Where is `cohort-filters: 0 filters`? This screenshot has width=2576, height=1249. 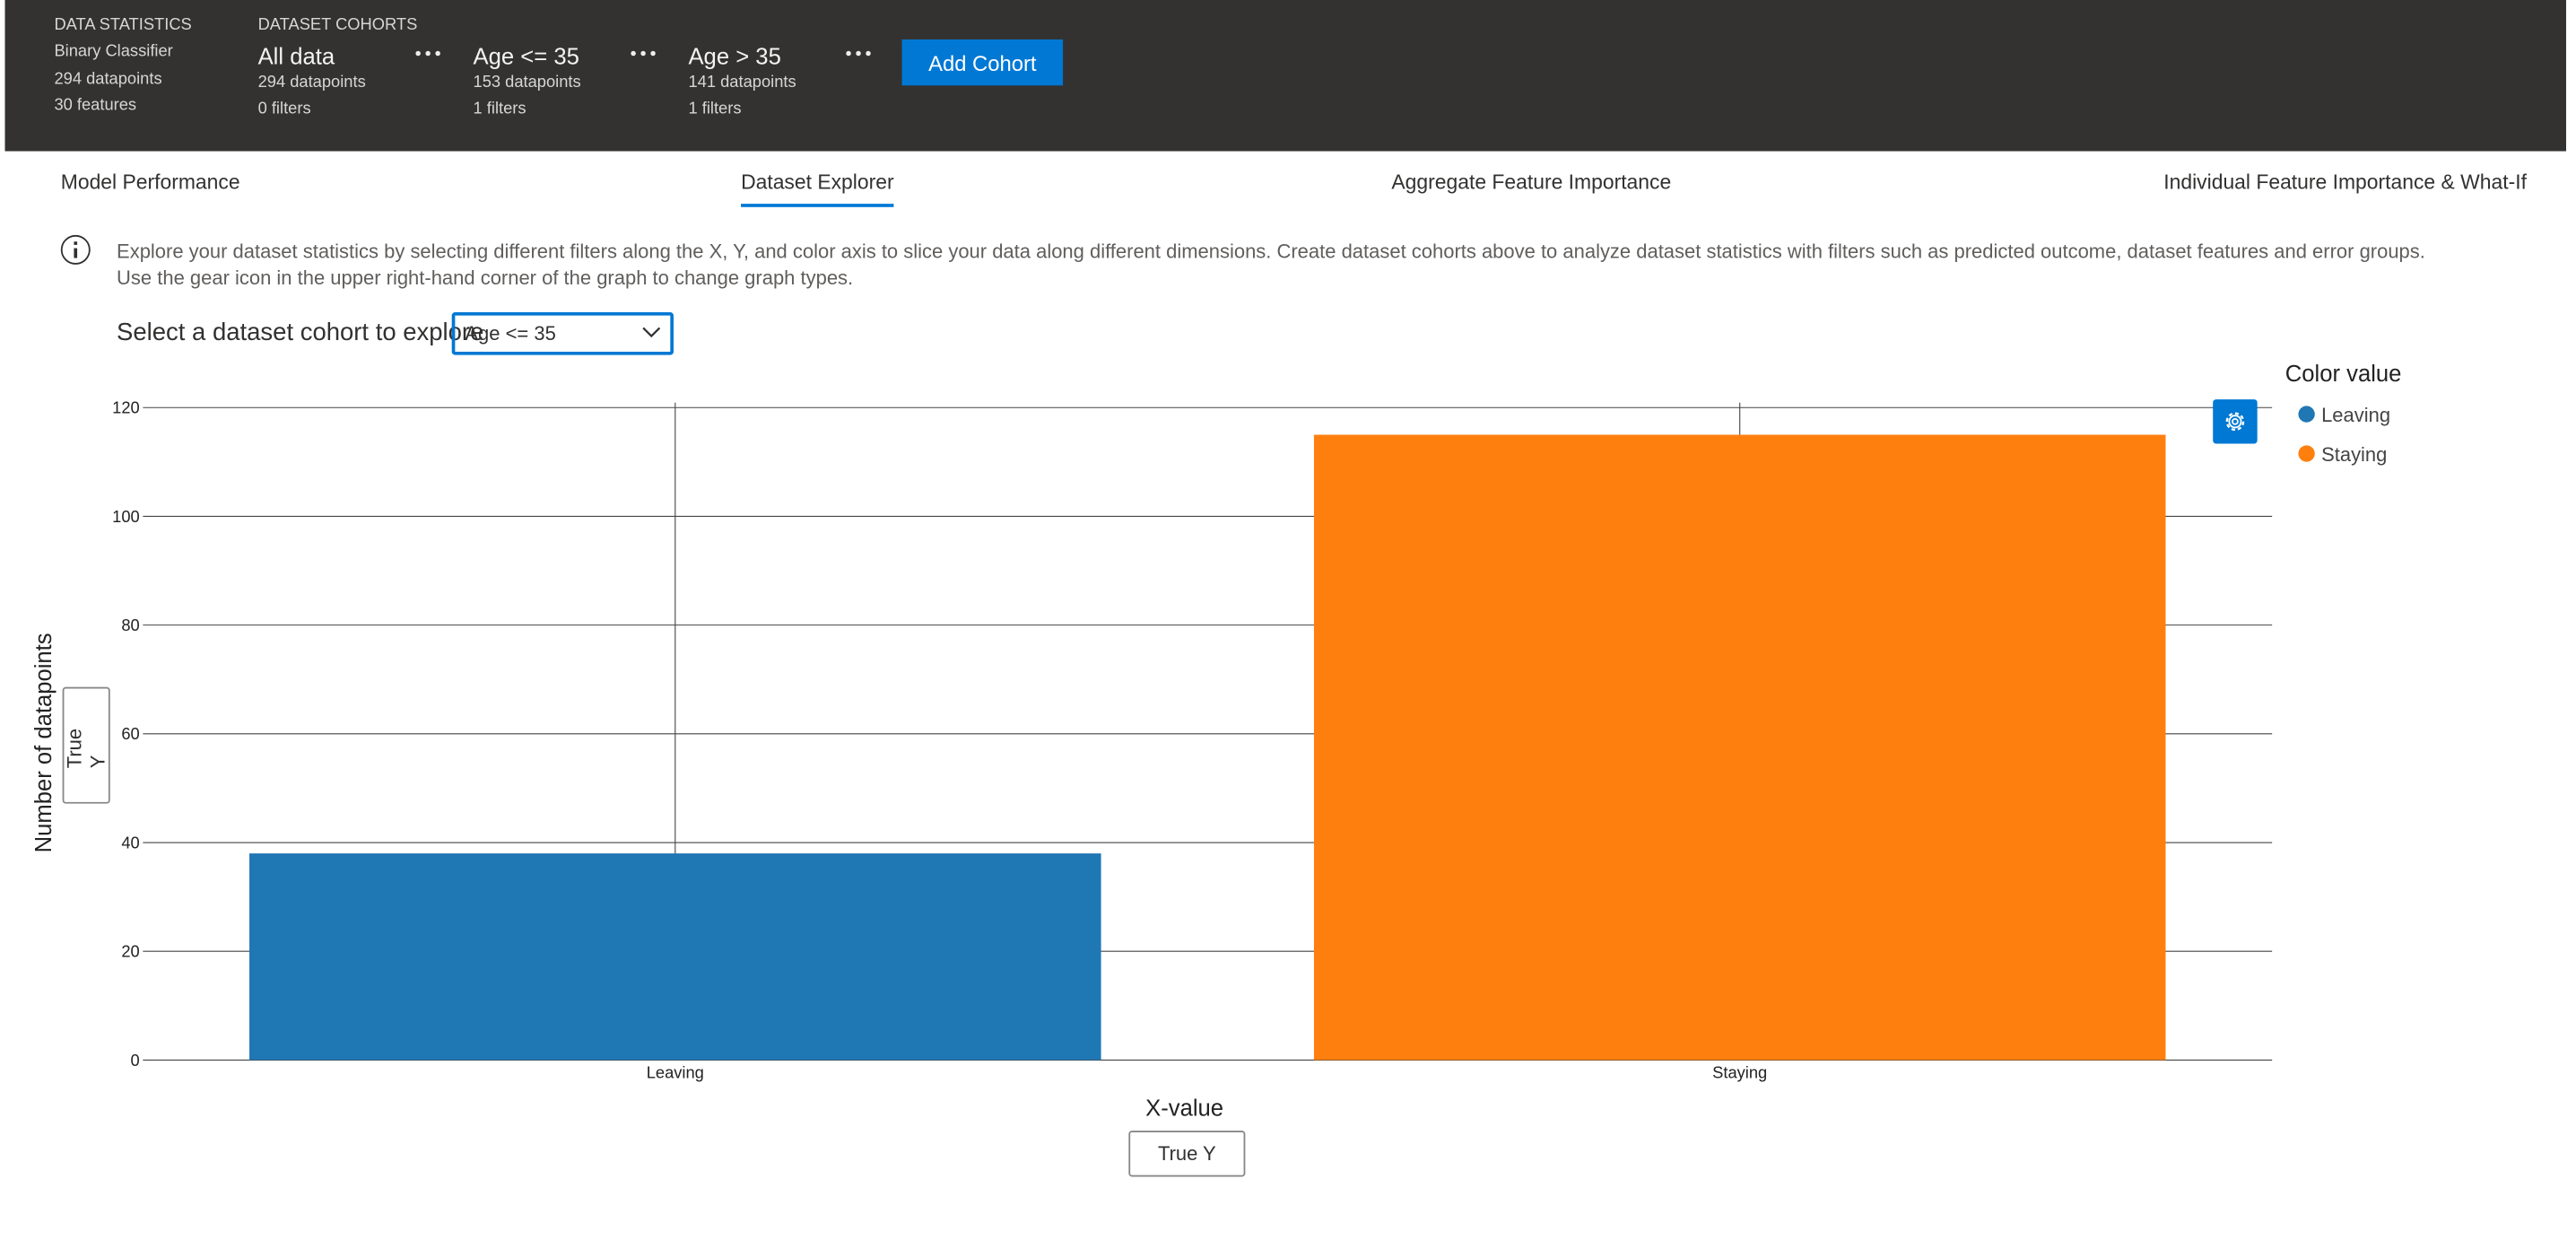 cohort-filters: 0 filters is located at coordinates (284, 109).